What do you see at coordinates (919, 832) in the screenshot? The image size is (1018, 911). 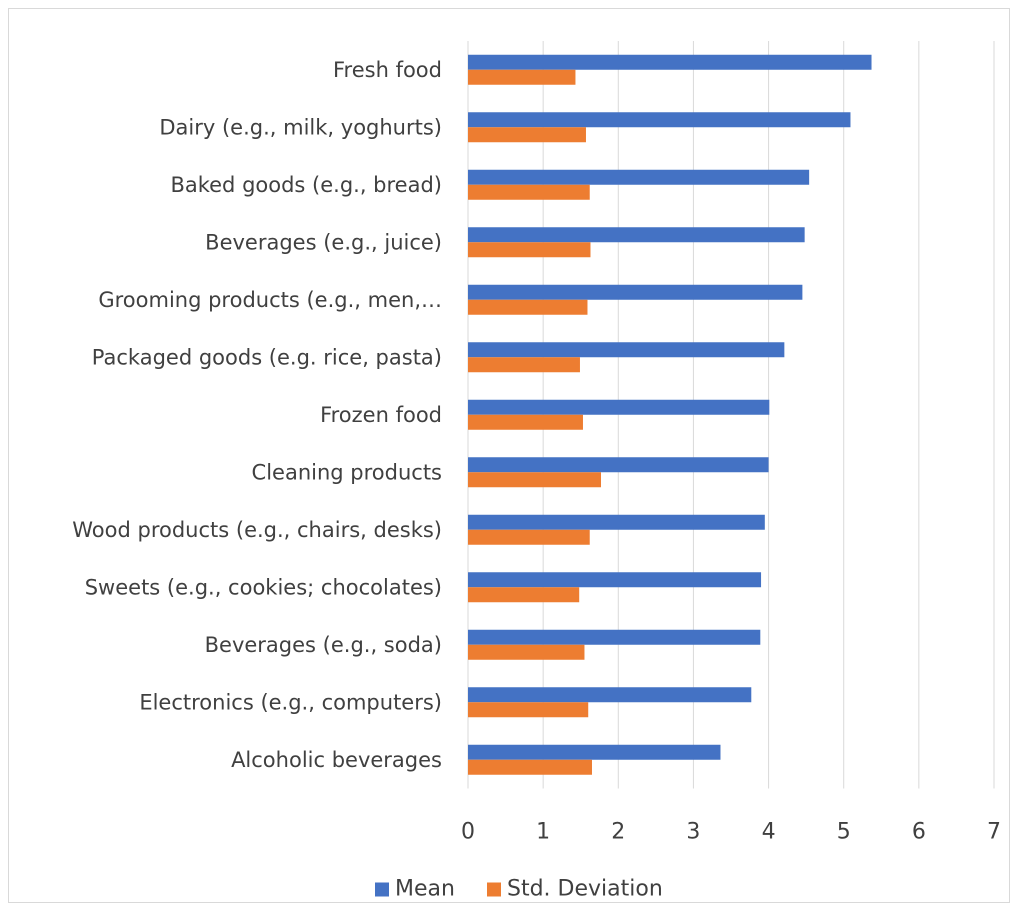 I see `tick-label: 6` at bounding box center [919, 832].